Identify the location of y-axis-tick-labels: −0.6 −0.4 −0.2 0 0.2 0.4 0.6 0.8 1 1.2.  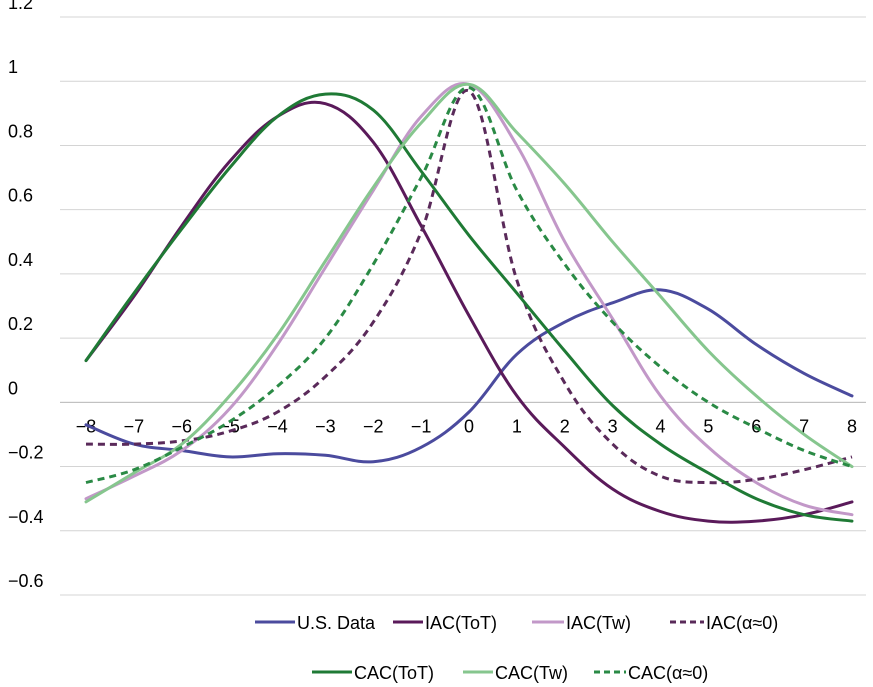
(26, 295).